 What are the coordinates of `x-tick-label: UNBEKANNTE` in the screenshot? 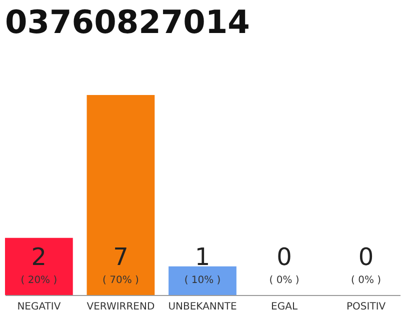 It's located at (202, 307).